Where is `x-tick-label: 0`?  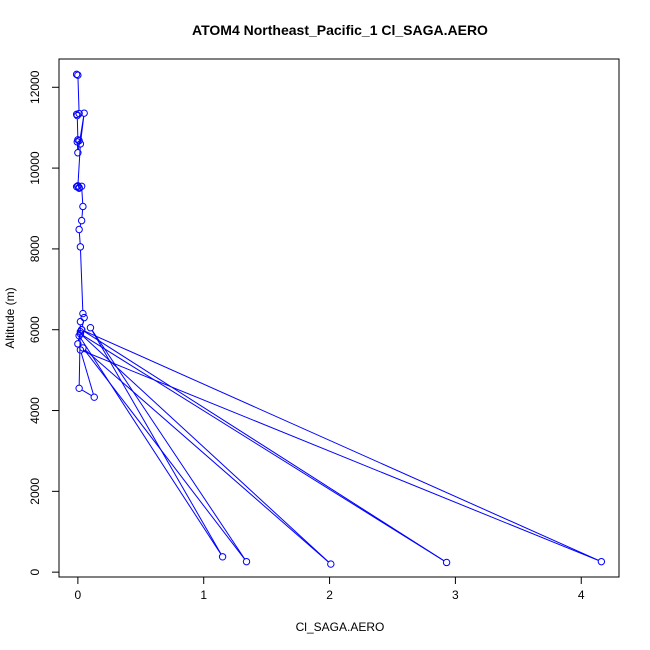
x-tick-label: 0 is located at coordinates (78, 595).